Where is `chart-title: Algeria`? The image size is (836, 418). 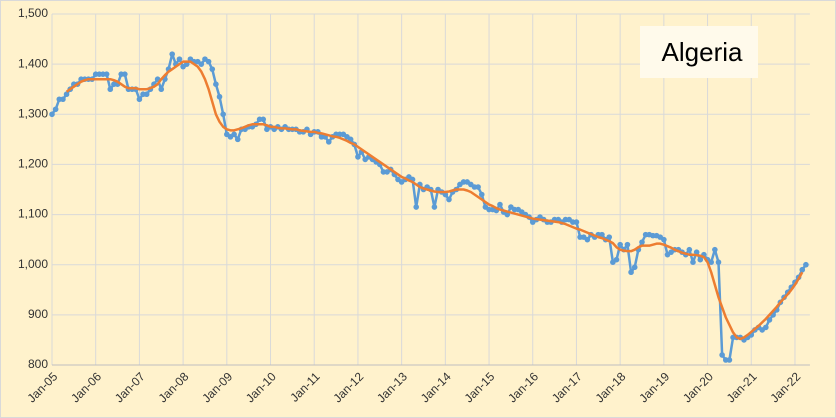
chart-title: Algeria is located at coordinates (702, 52).